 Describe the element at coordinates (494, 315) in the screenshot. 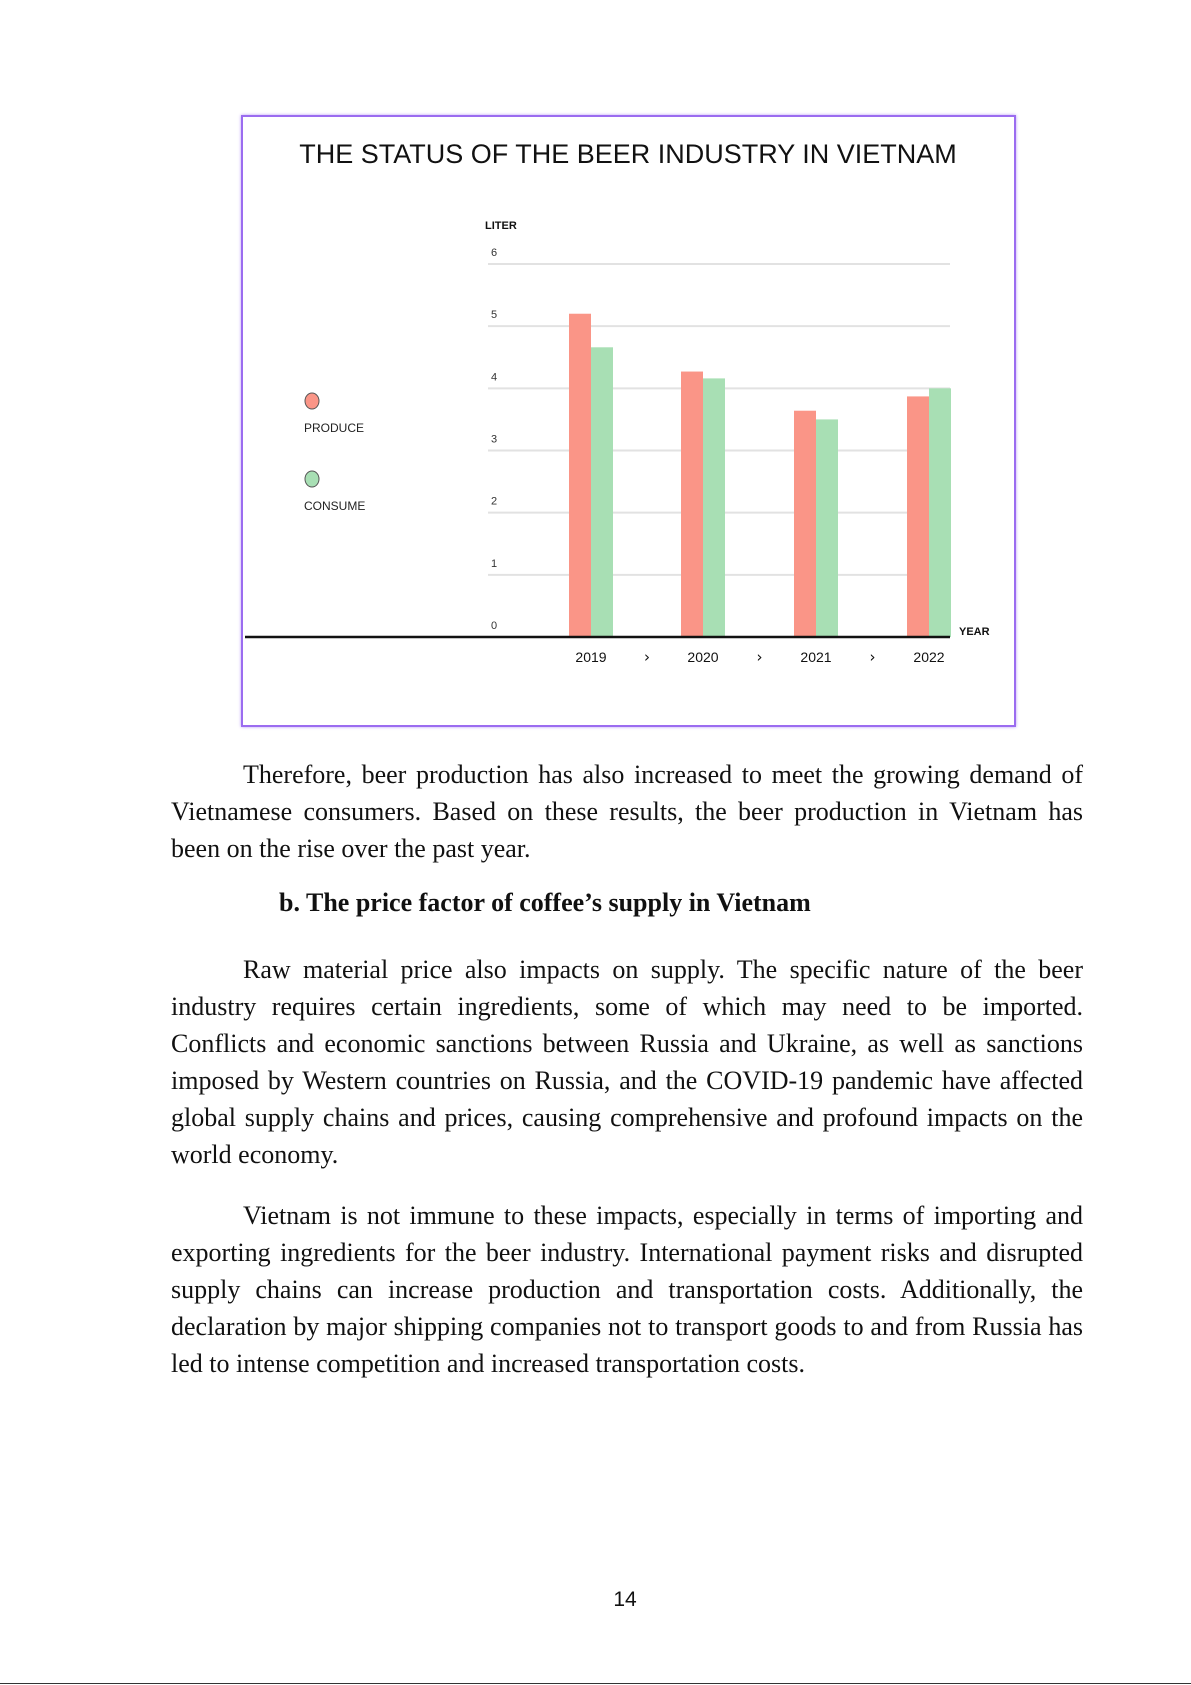

I see `y-tick-label: 5` at that location.